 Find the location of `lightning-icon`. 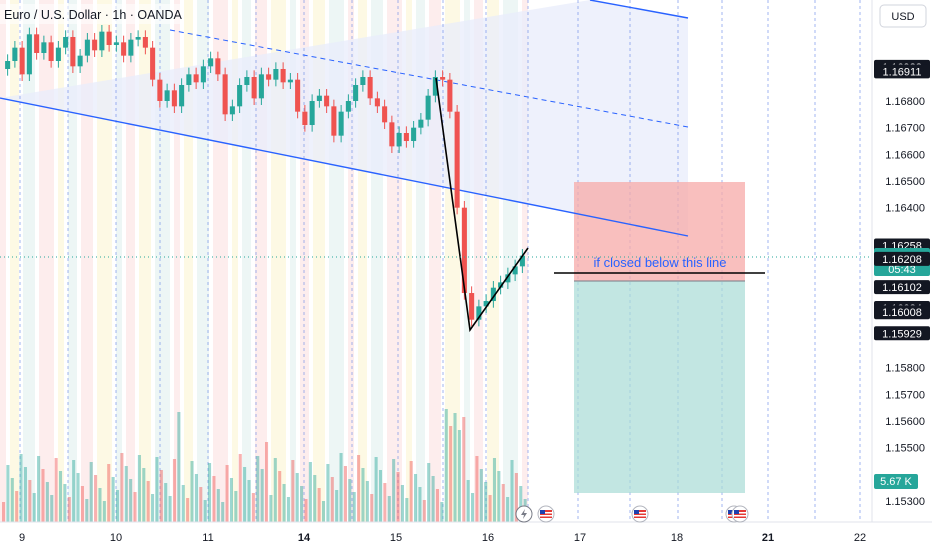

lightning-icon is located at coordinates (524, 514).